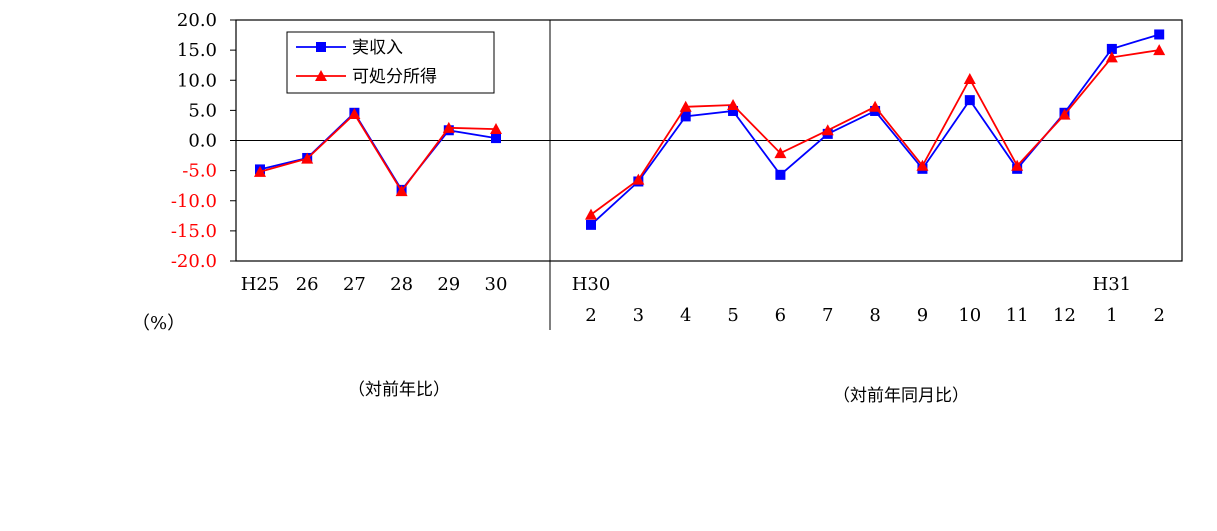 This screenshot has height=531, width=1217. I want to click on legend: 実収入 可処分所得, so click(390, 62).